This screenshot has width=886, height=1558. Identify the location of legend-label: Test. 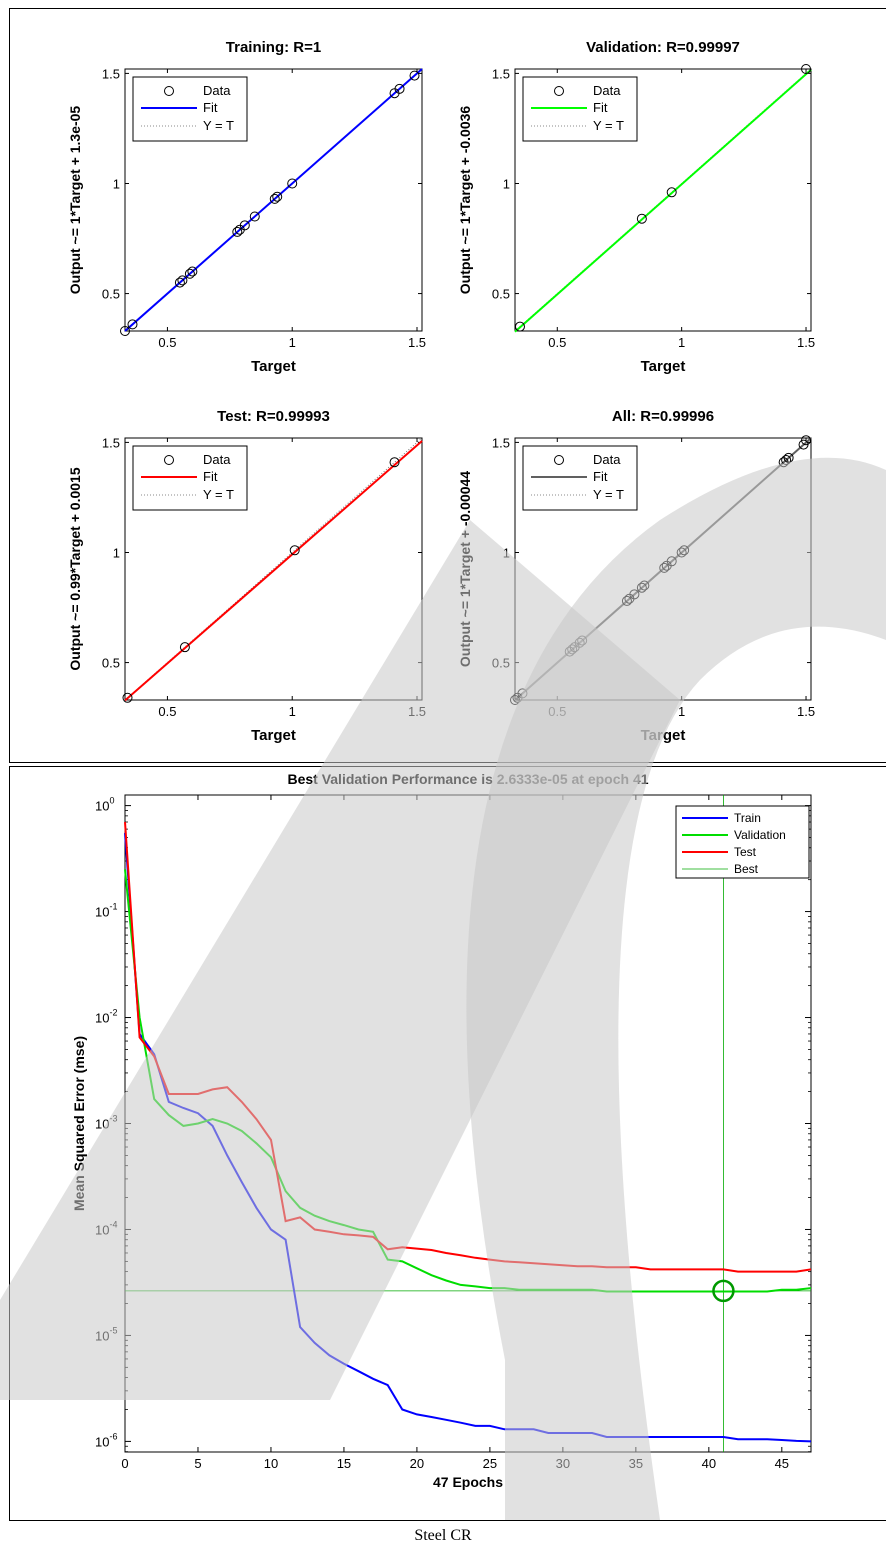
(745, 852).